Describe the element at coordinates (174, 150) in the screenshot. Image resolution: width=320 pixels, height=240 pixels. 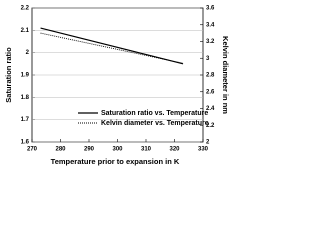
I see `x-tick-label: 320` at that location.